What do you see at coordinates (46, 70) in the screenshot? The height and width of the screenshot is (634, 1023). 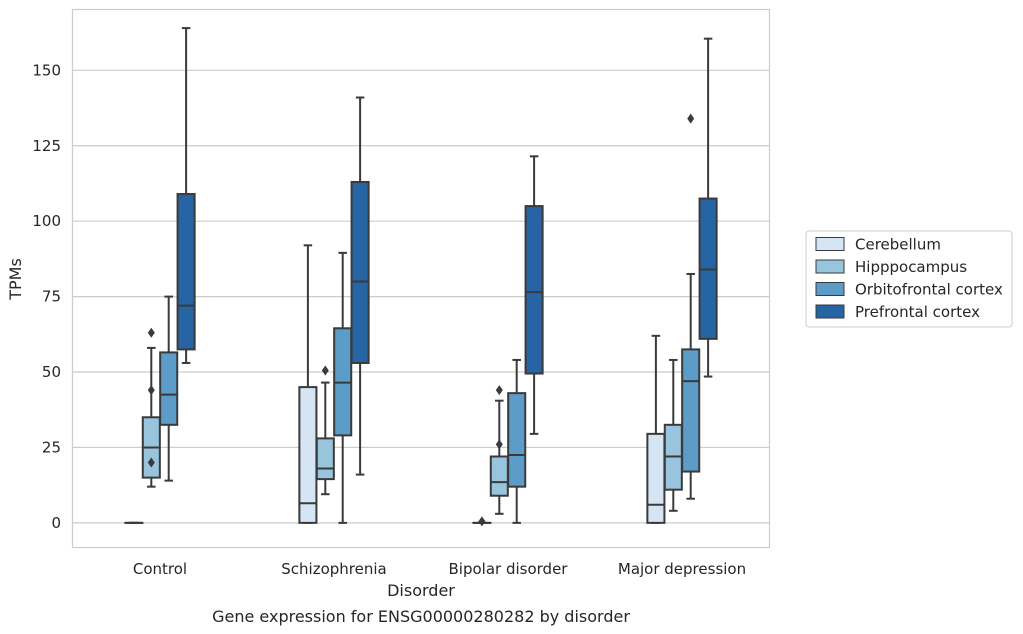 I see `y-tick-label: 150` at bounding box center [46, 70].